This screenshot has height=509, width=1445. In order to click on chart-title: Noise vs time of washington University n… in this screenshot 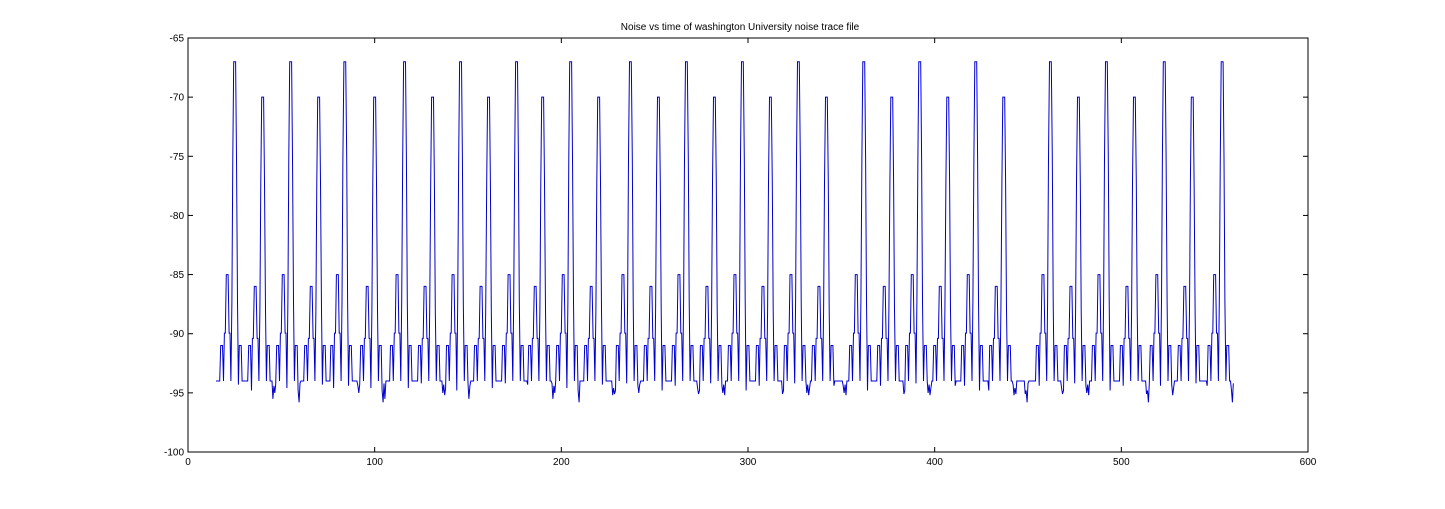, I will do `click(740, 27)`.